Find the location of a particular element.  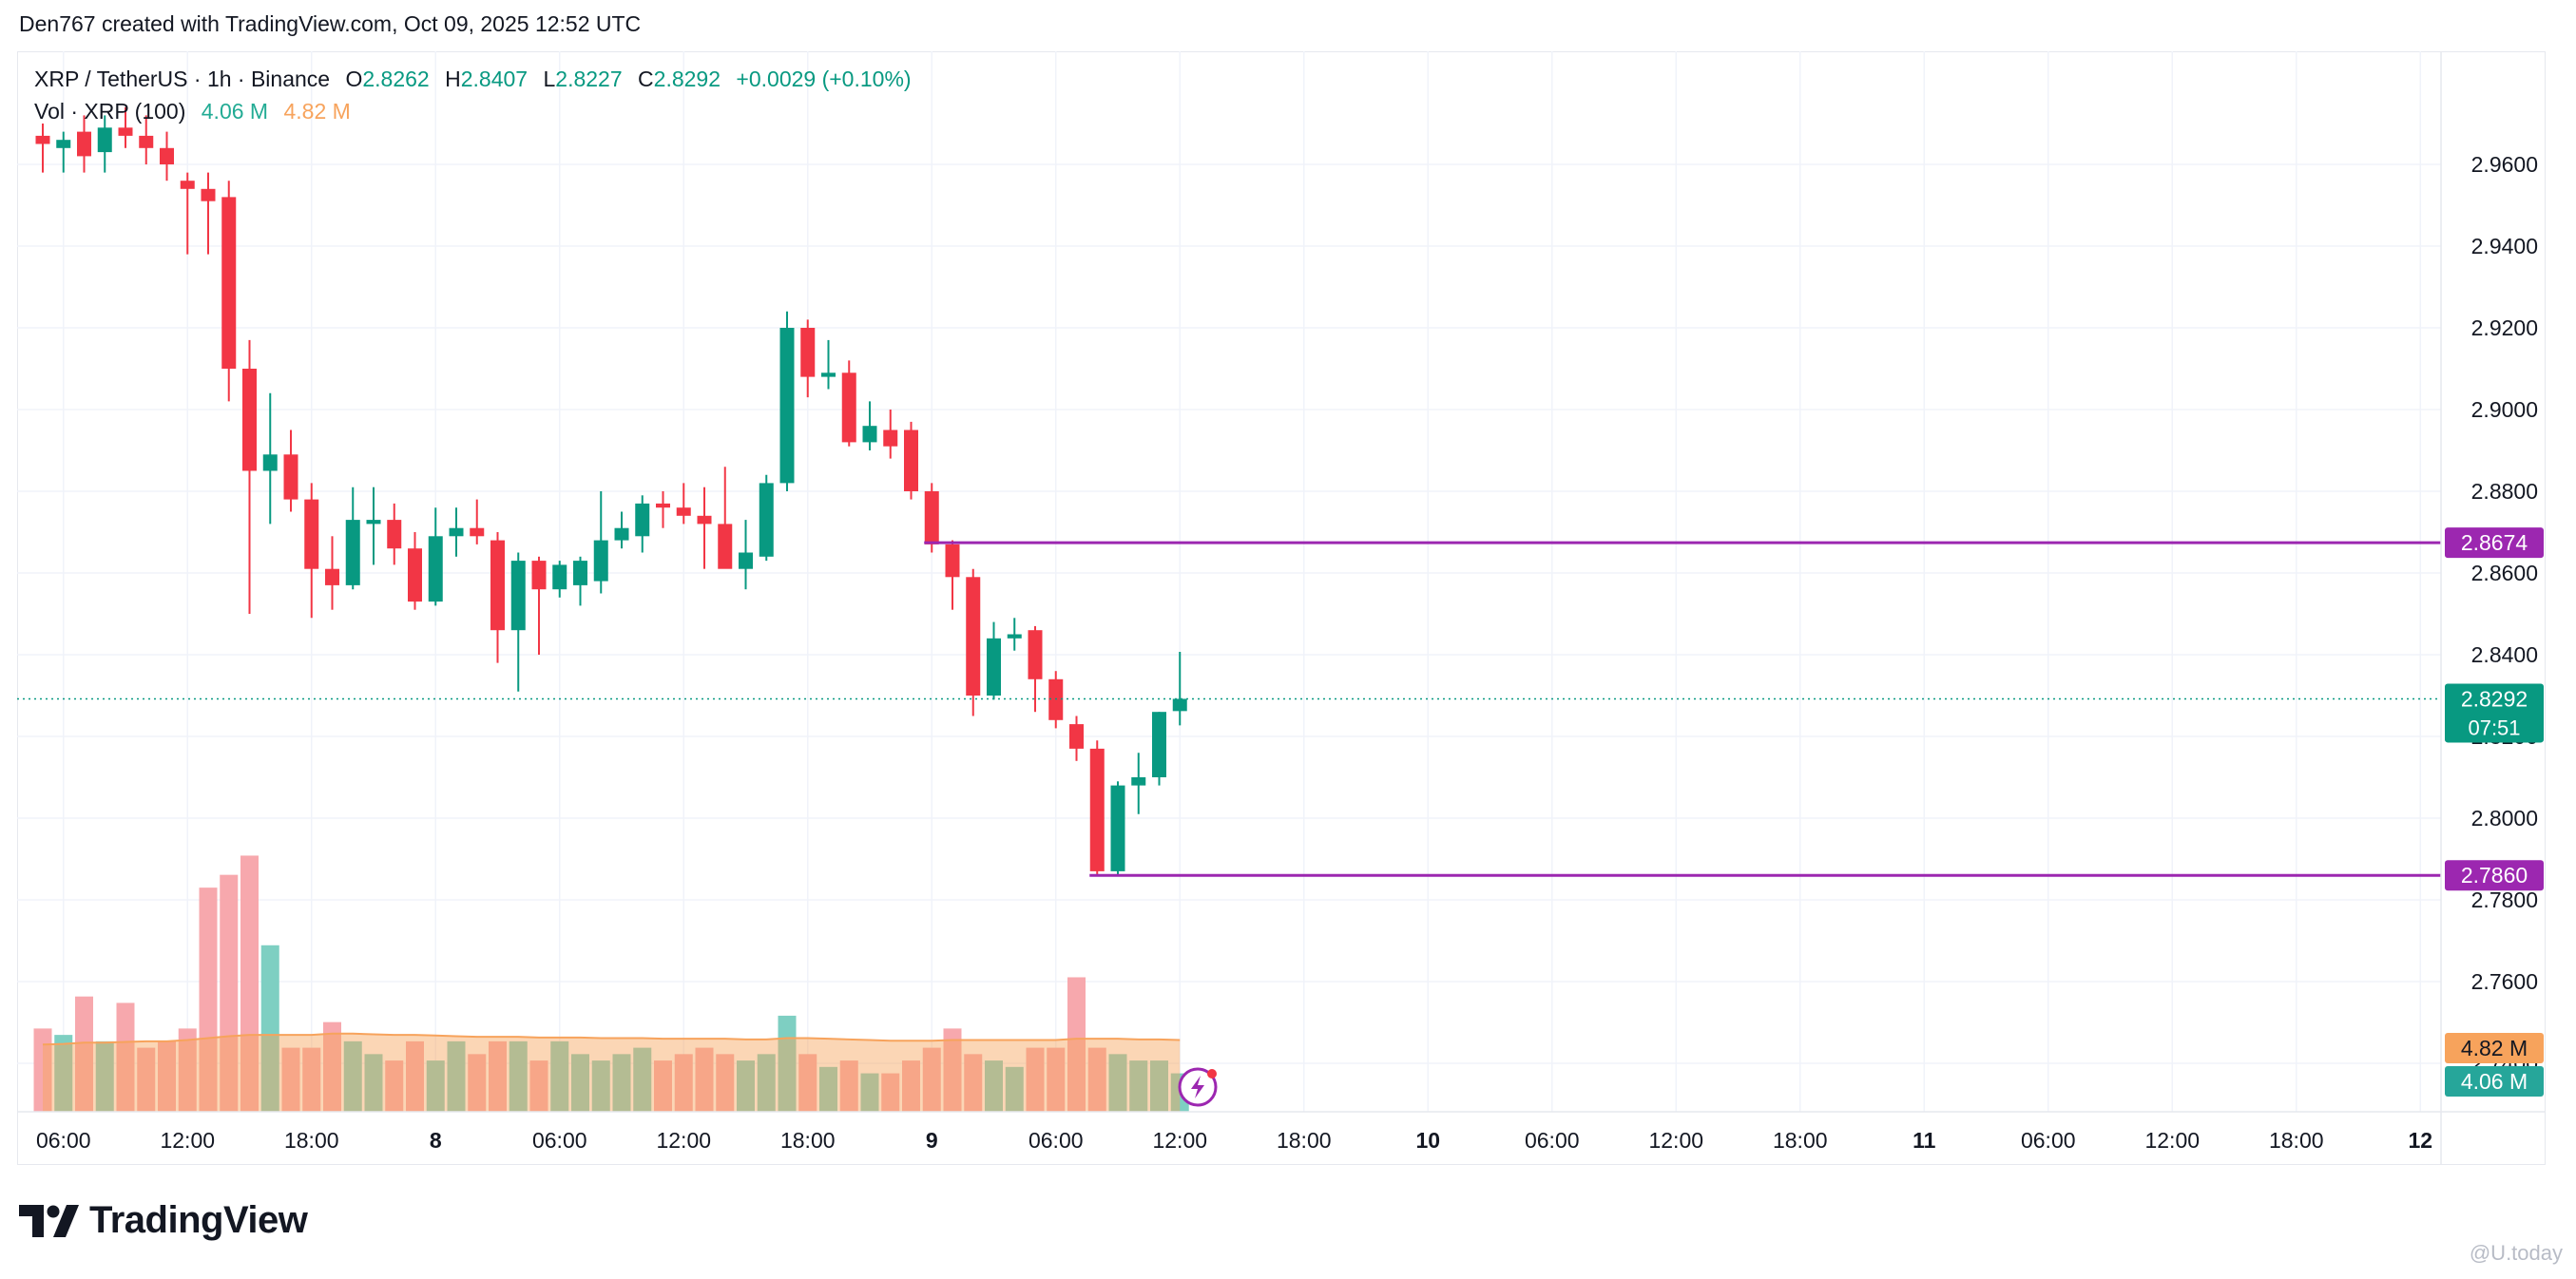

legend-low: 2.8227 is located at coordinates (589, 79).